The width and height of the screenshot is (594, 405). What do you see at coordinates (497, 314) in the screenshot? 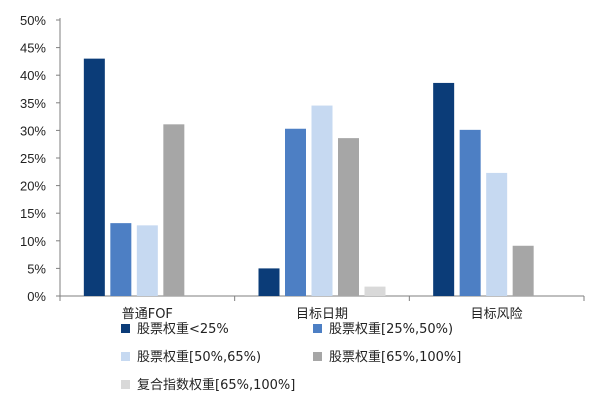
I see `x-category-label: 目标风险` at bounding box center [497, 314].